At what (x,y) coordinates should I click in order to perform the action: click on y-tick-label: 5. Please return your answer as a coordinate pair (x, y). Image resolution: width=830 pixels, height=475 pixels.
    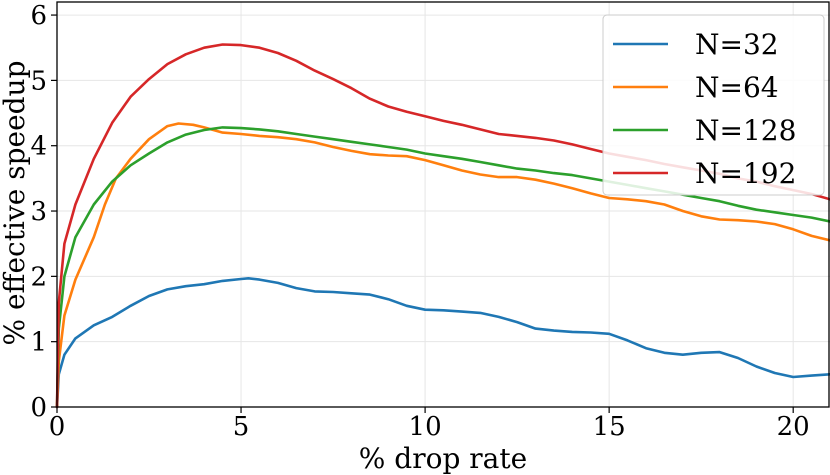
    Looking at the image, I should click on (38, 81).